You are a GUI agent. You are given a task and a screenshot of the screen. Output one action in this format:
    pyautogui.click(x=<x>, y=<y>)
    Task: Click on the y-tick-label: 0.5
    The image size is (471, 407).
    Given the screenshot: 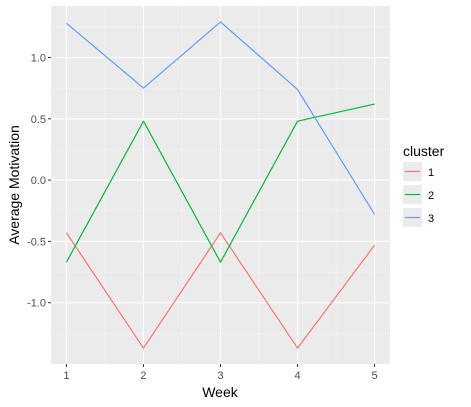 What is the action you would take?
    pyautogui.click(x=38, y=120)
    